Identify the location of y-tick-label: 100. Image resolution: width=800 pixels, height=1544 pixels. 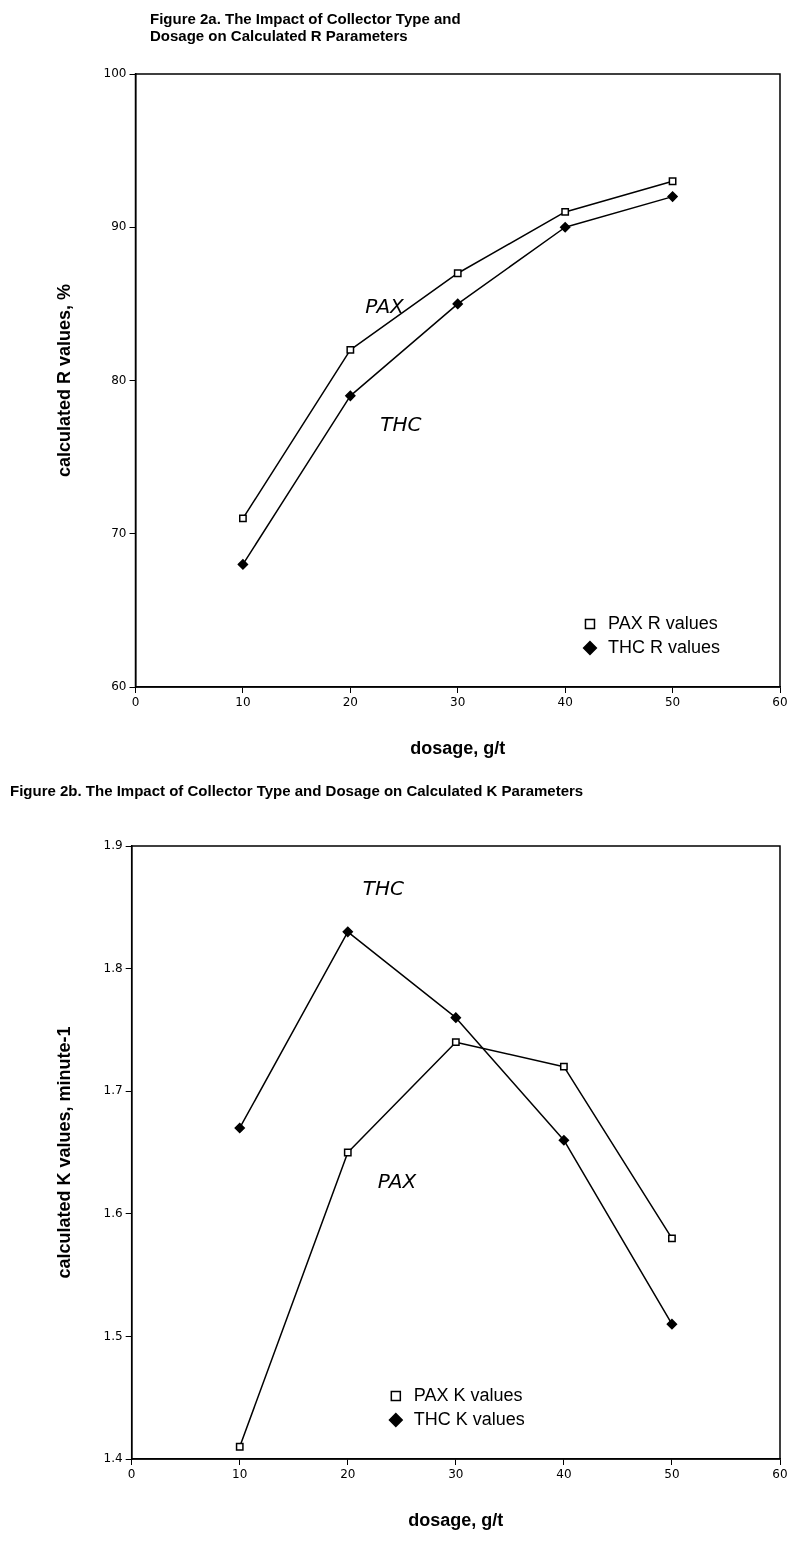
(115, 73).